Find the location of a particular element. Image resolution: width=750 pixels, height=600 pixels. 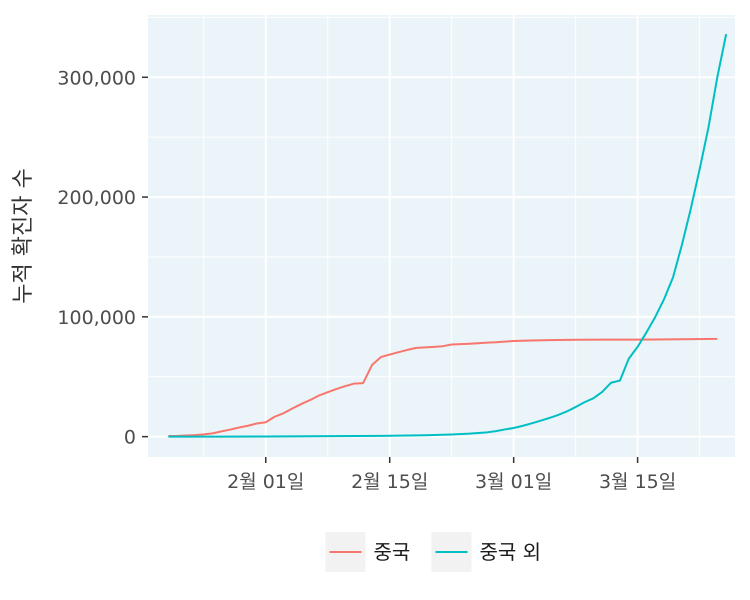

legend-label: 중국 is located at coordinates (392, 552).